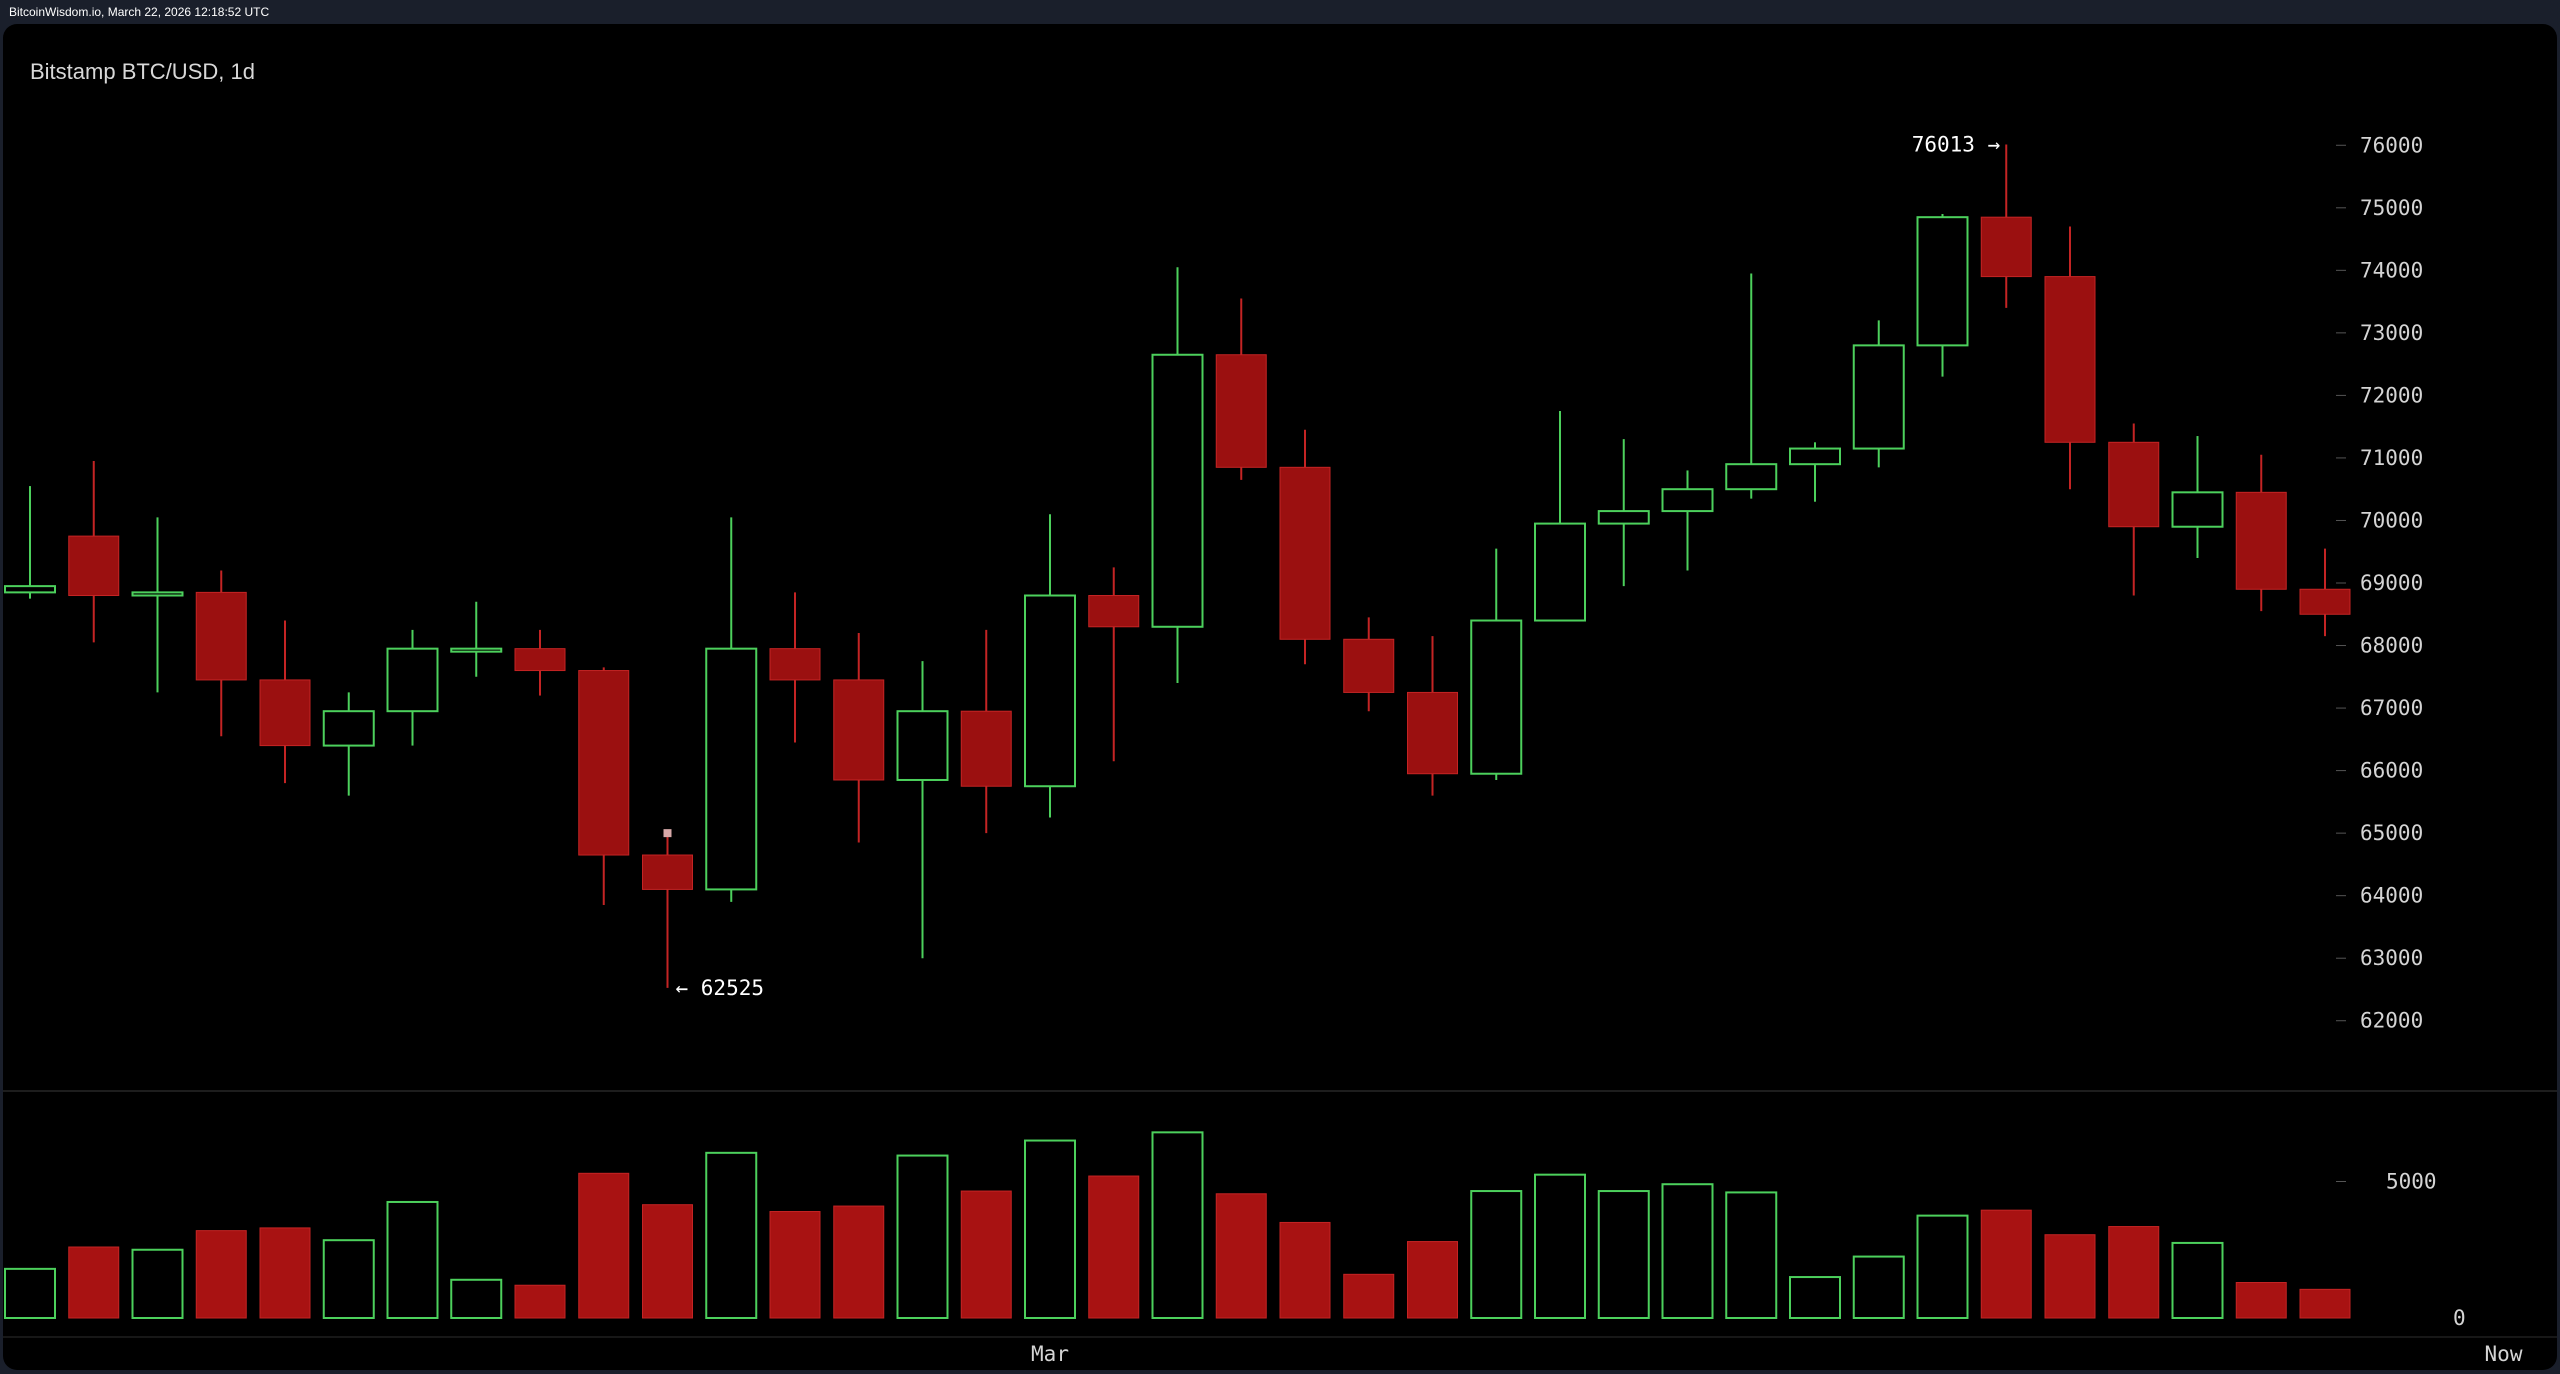 This screenshot has width=2560, height=1374. Describe the element at coordinates (2391, 771) in the screenshot. I see `price-tick-label: 66000` at that location.